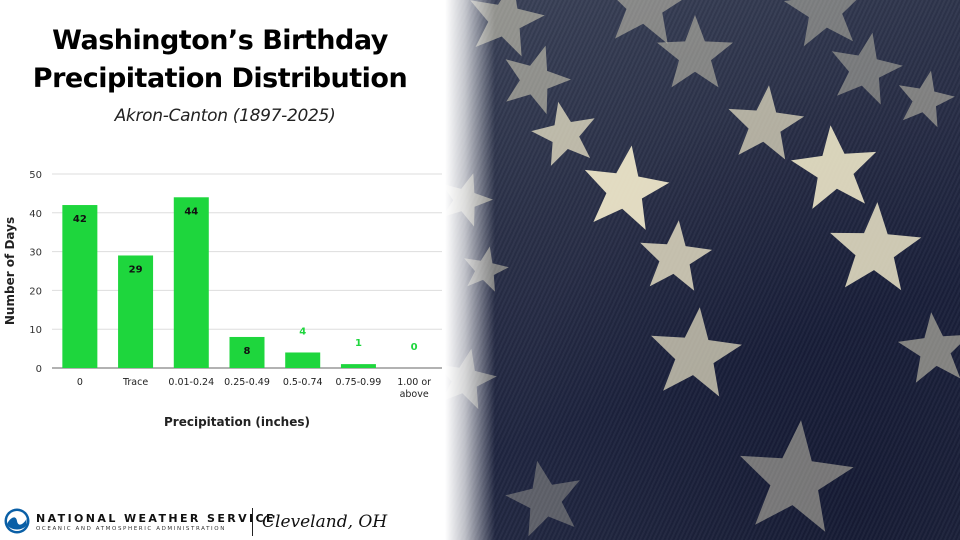 The width and height of the screenshot is (960, 540). I want to click on y-tick-label-20: 20, so click(35, 291).